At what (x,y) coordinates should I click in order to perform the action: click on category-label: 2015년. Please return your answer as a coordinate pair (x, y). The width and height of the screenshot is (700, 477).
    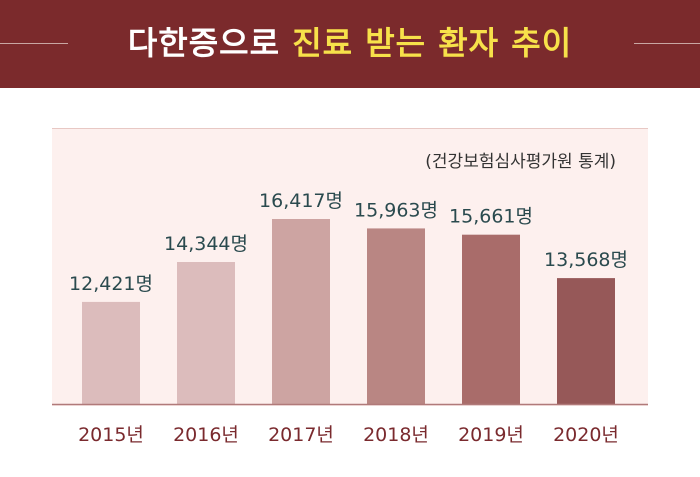
    Looking at the image, I should click on (111, 435).